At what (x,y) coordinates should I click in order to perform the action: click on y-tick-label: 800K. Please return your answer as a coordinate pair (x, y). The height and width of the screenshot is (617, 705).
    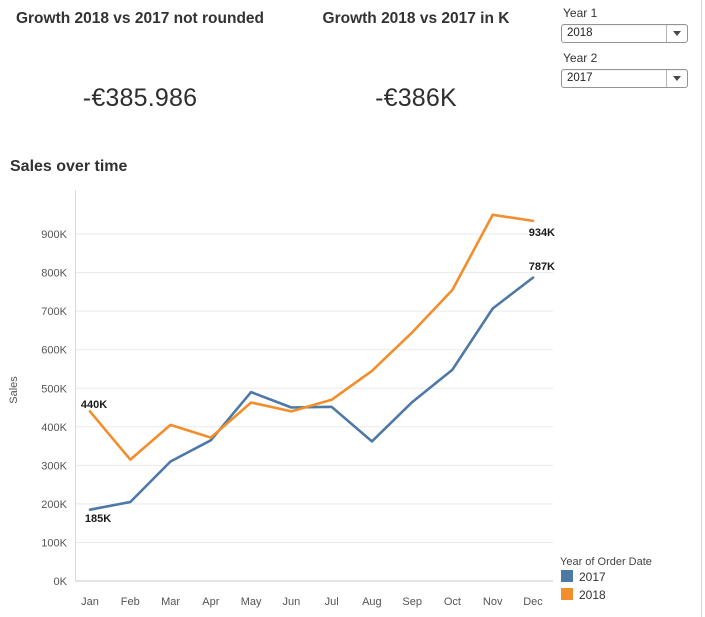
    Looking at the image, I should click on (54, 274).